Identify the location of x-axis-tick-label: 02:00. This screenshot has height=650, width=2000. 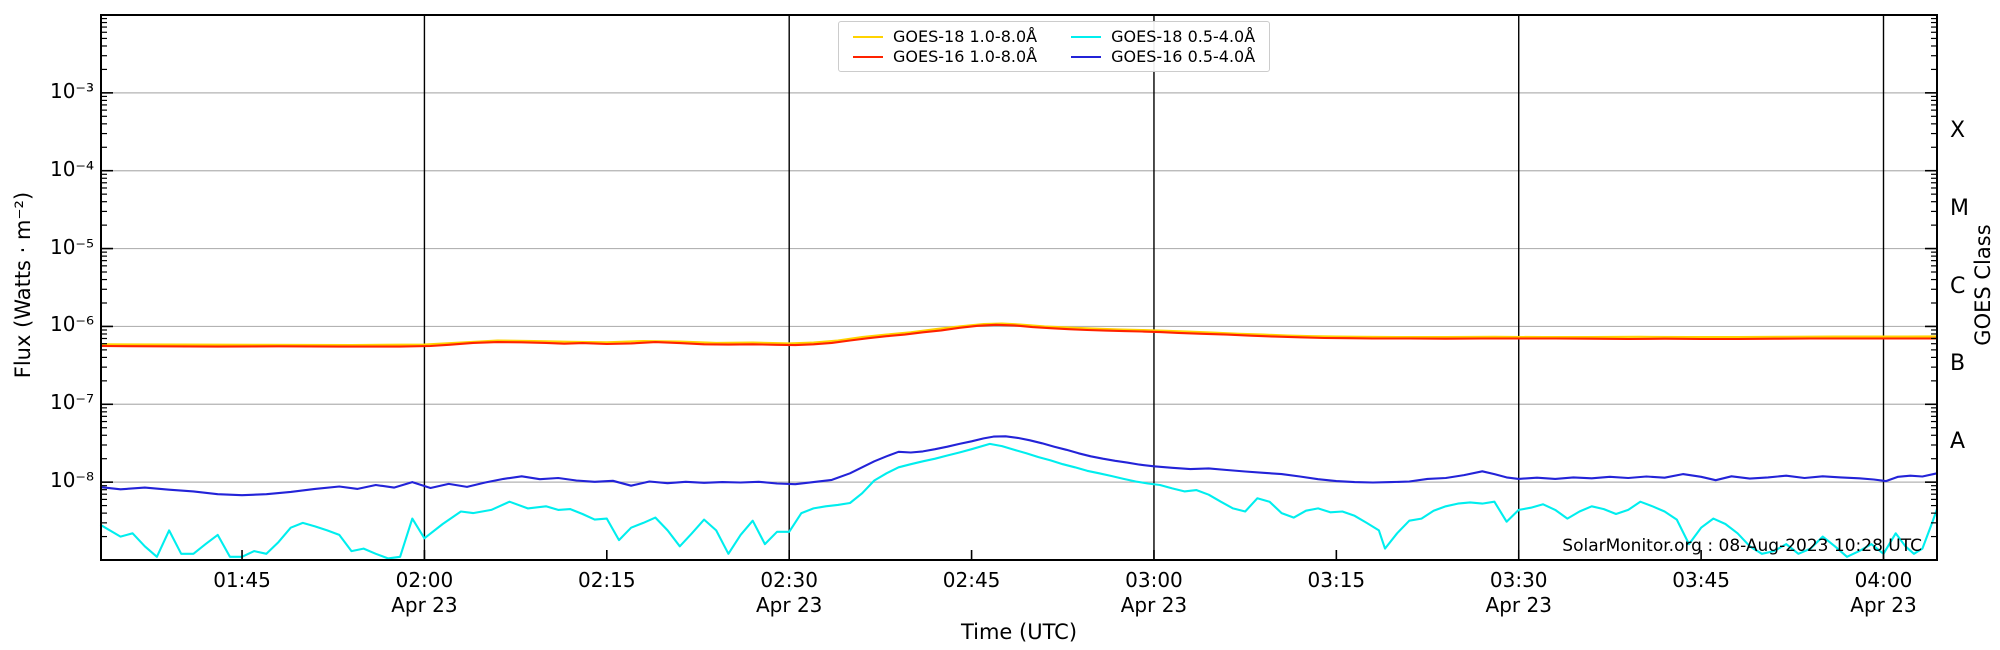
(424, 580).